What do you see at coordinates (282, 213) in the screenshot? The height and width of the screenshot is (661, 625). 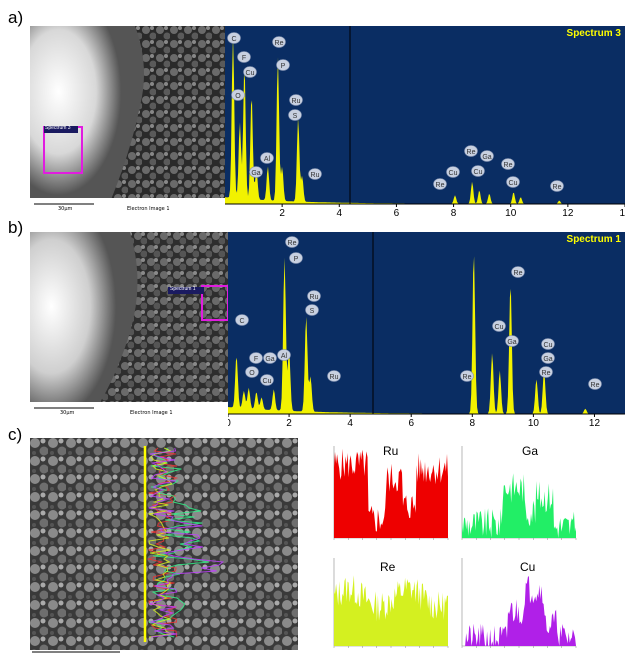 I see `x-tick-label: 2` at bounding box center [282, 213].